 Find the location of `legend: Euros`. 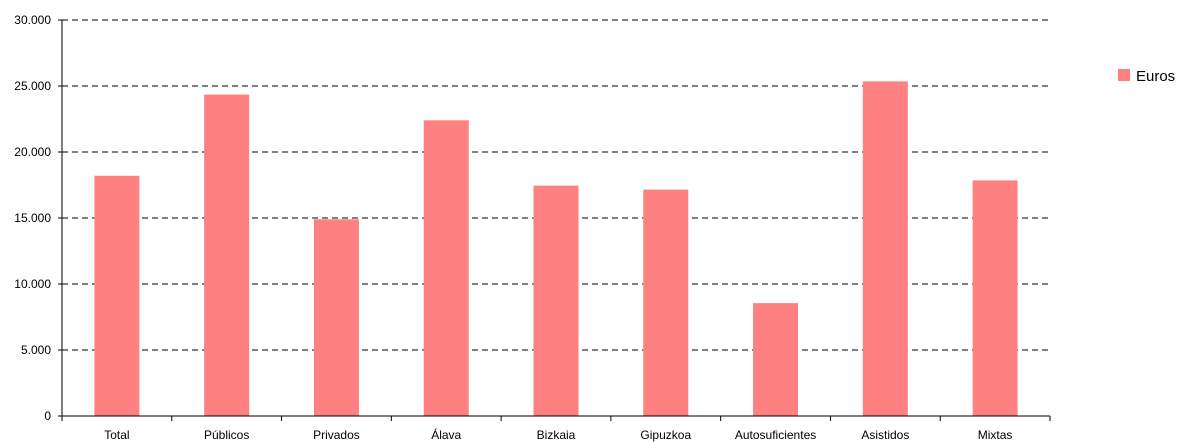

legend: Euros is located at coordinates (1146, 76).